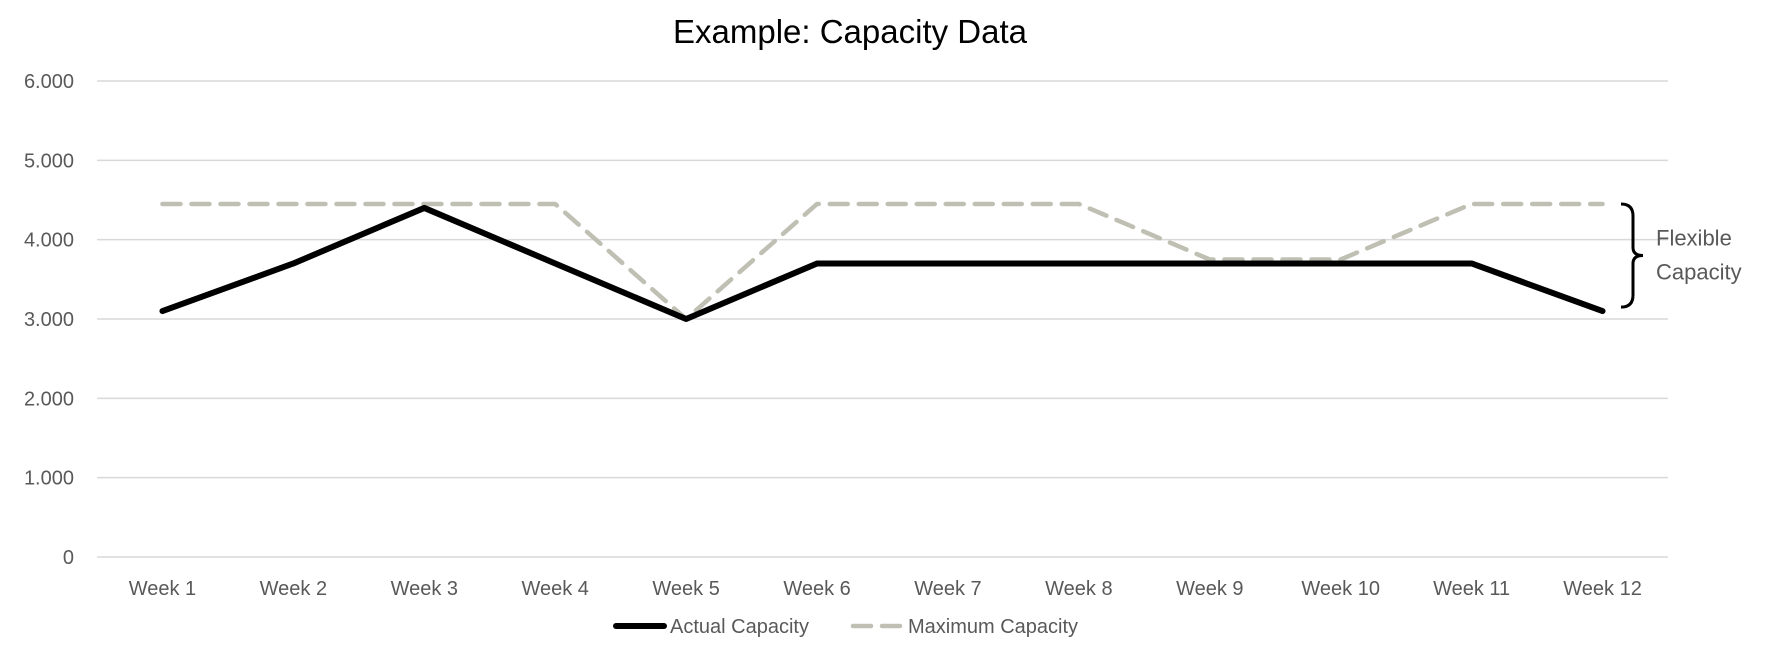 The image size is (1779, 663). What do you see at coordinates (424, 589) in the screenshot?
I see `x-tick-label-2: Week 3` at bounding box center [424, 589].